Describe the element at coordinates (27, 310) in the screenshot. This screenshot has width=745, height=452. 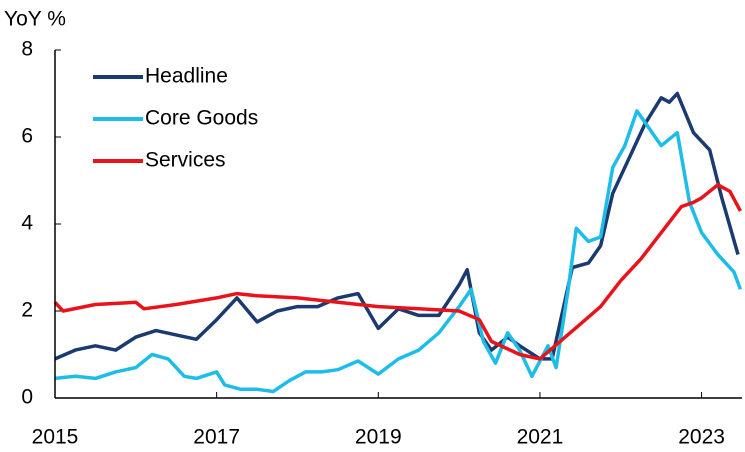
I see `y-tick-label: 2` at that location.